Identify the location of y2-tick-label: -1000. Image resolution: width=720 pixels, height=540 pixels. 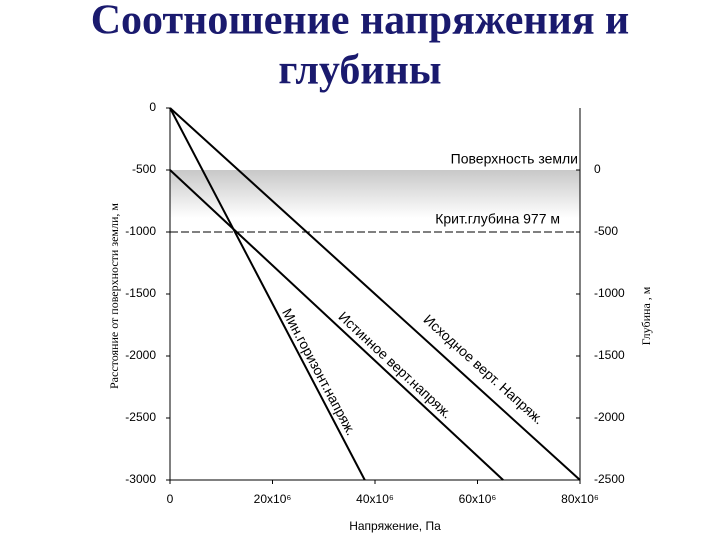
(609, 293).